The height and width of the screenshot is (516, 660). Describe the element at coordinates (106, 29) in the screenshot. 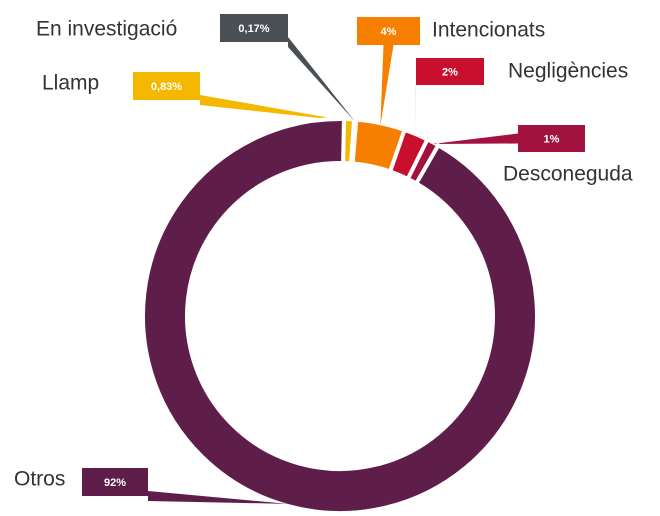

I see `category-label: En investigació` at that location.